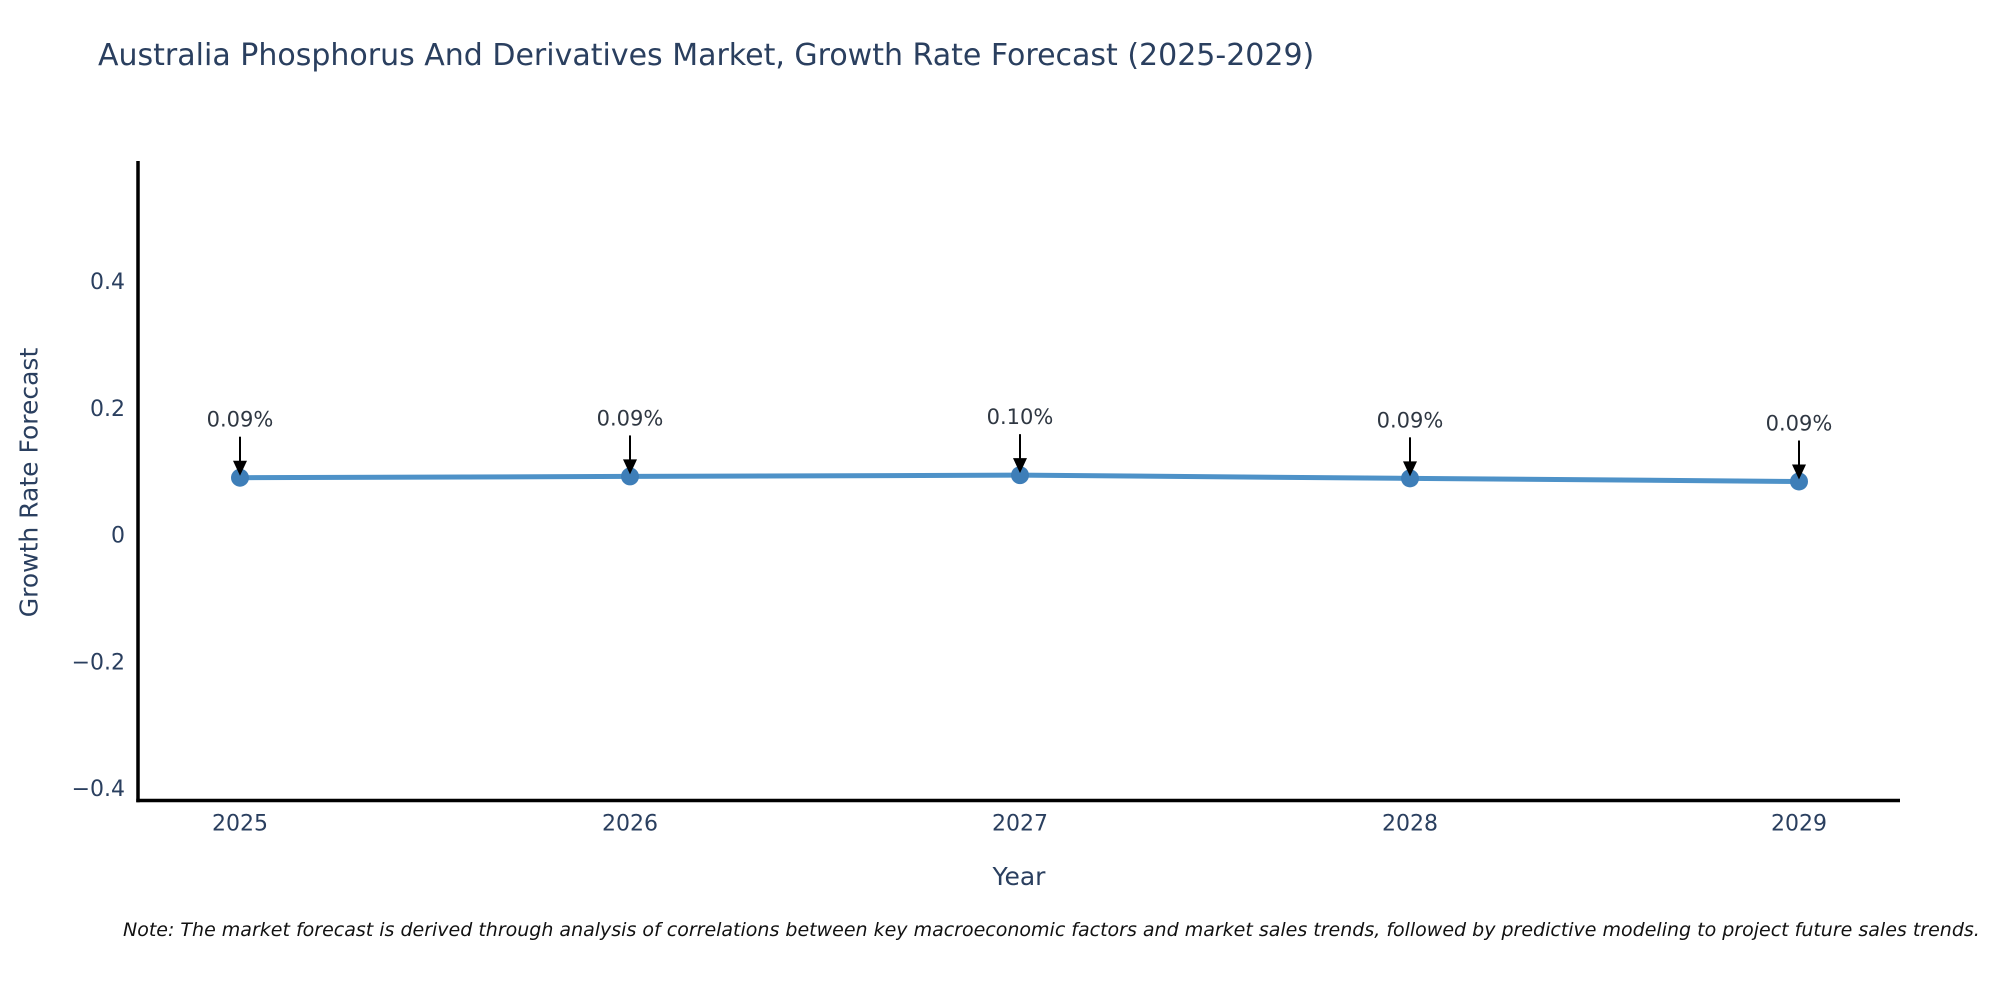 The height and width of the screenshot is (1000, 2000). I want to click on y-axis-title: Growth Rate Forecast, so click(29, 482).